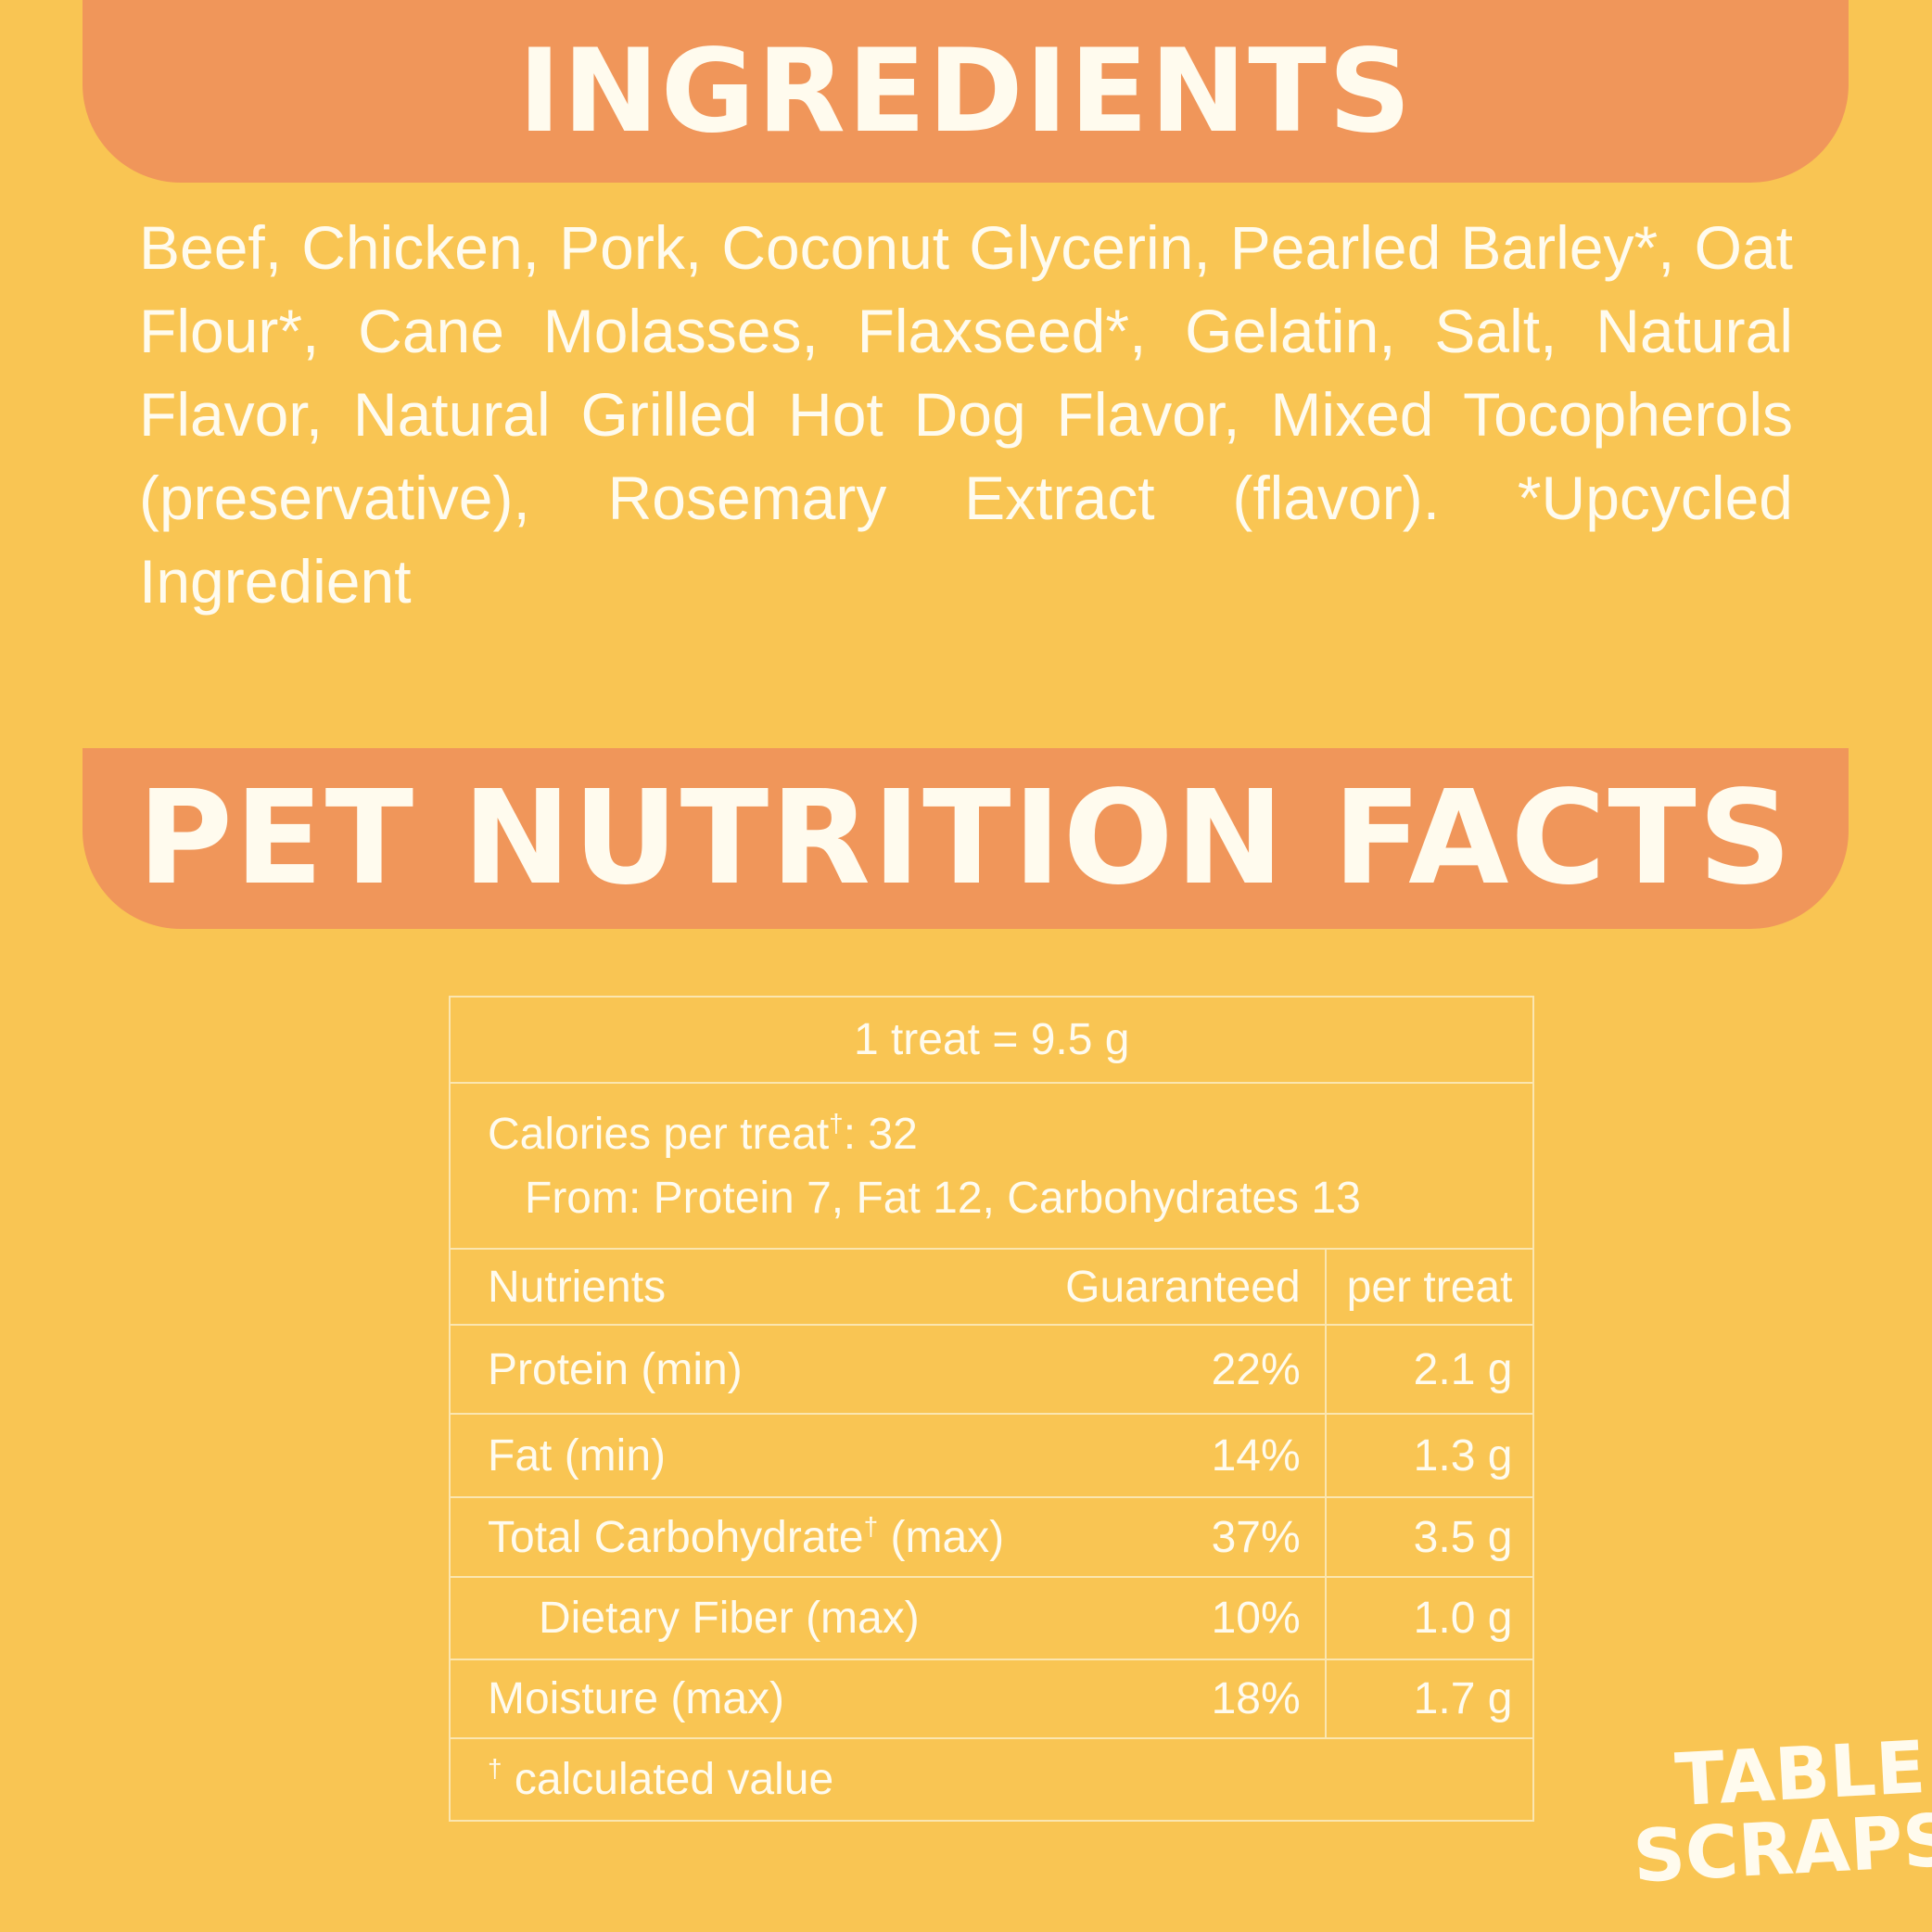  What do you see at coordinates (1177, 1455) in the screenshot?
I see `guaranteed: 14%` at bounding box center [1177, 1455].